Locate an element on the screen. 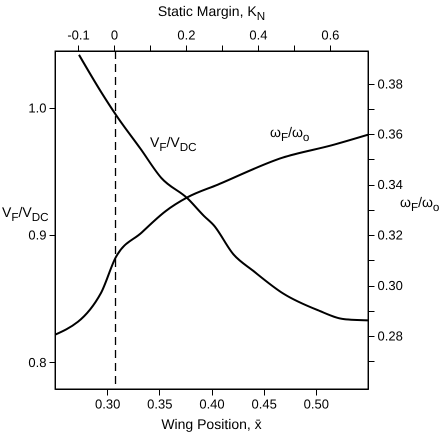 This screenshot has width=443, height=436. x-tick-label: 0.50 is located at coordinates (316, 404).